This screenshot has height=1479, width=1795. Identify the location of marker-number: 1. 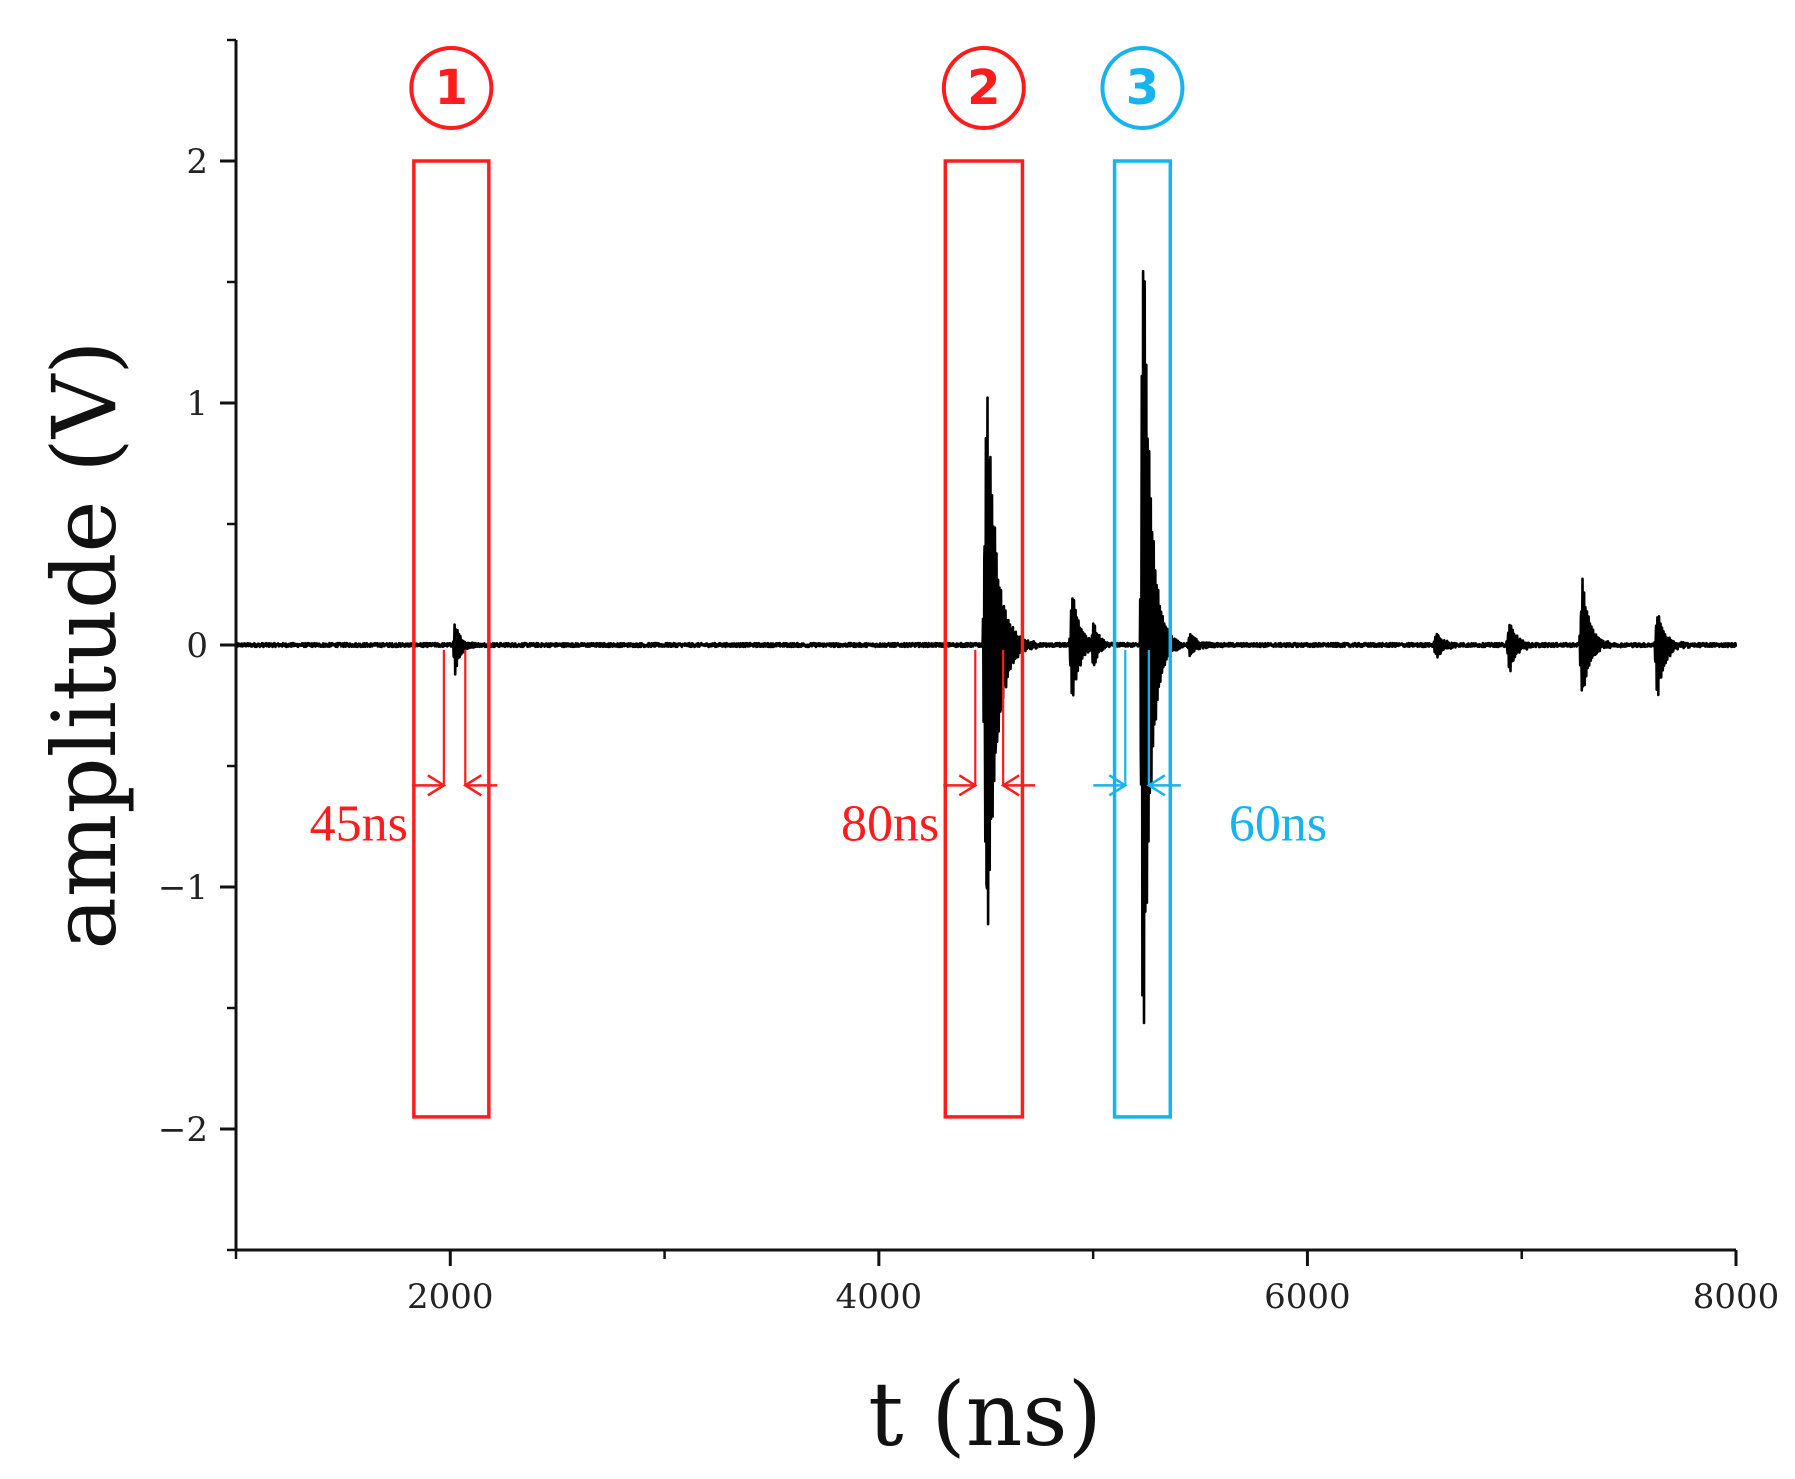
(451, 88).